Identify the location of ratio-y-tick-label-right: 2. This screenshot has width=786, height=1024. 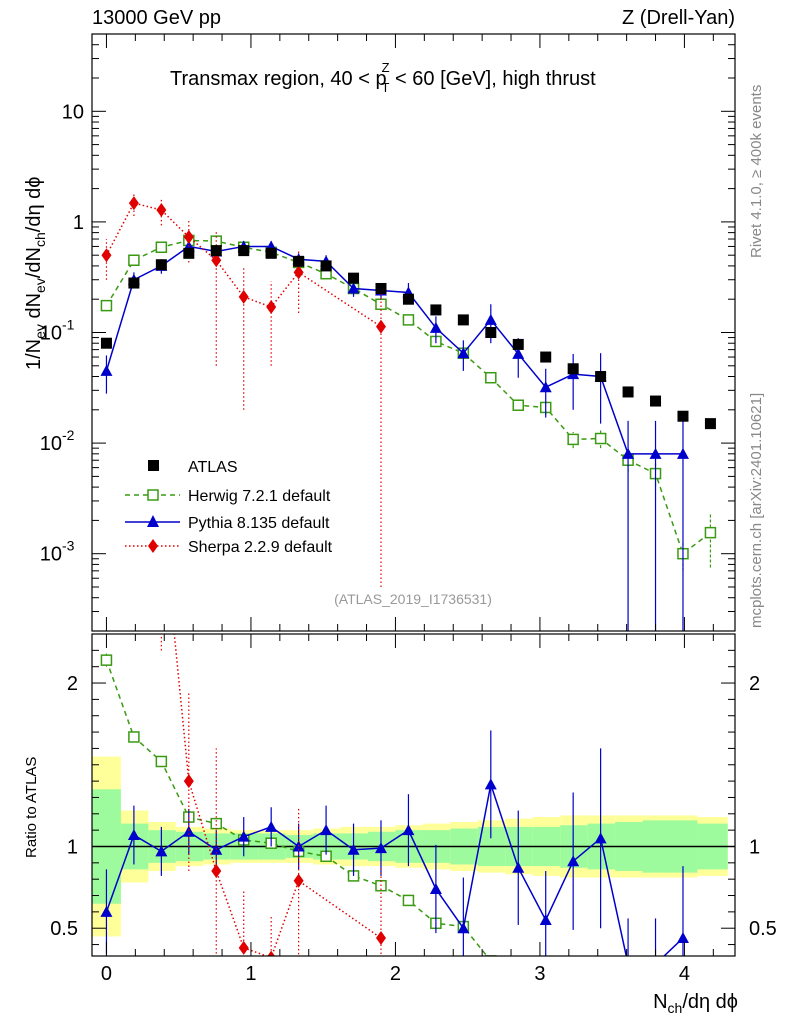
(754, 684).